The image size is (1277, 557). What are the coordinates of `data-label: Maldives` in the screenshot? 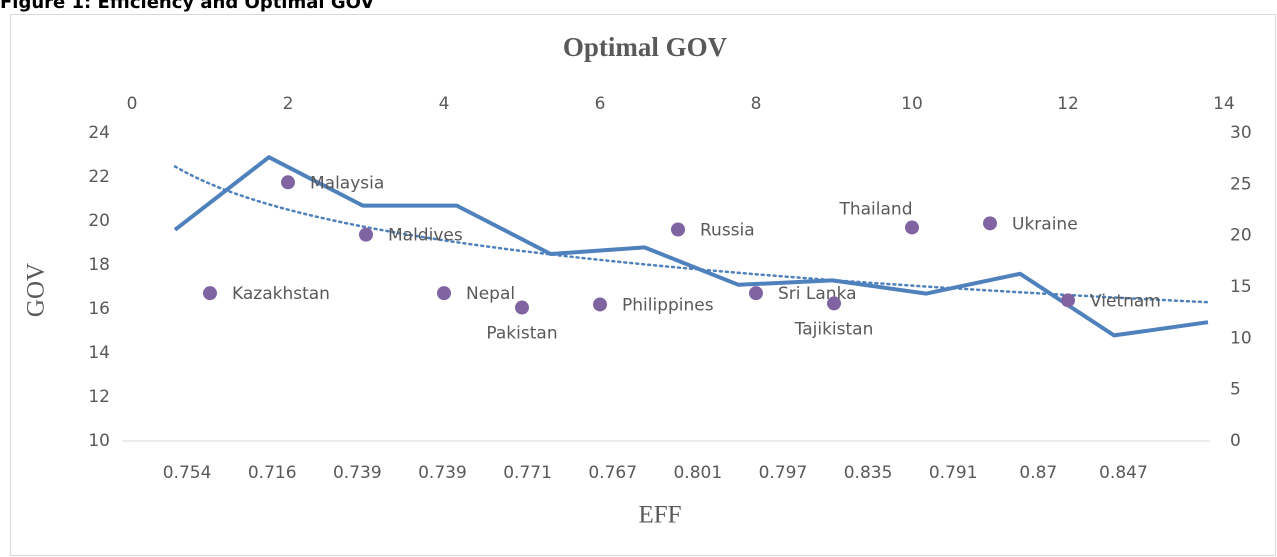 It's located at (425, 236).